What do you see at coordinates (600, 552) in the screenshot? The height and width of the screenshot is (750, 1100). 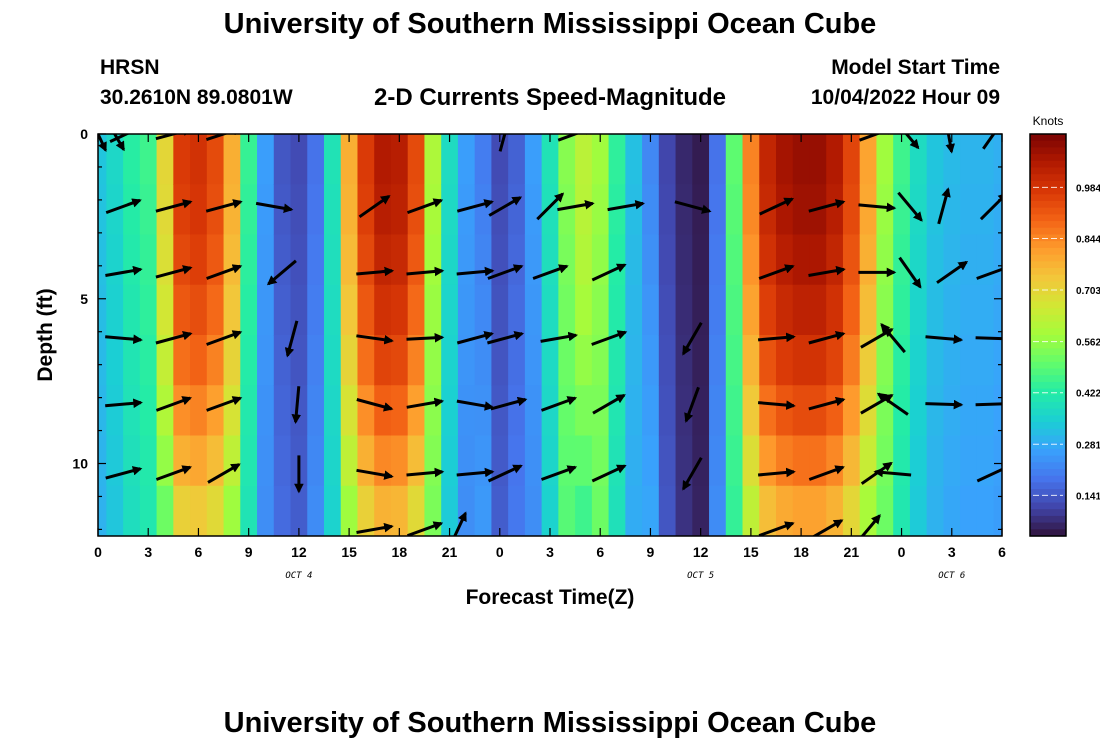 I see `x-tick-label: 6` at bounding box center [600, 552].